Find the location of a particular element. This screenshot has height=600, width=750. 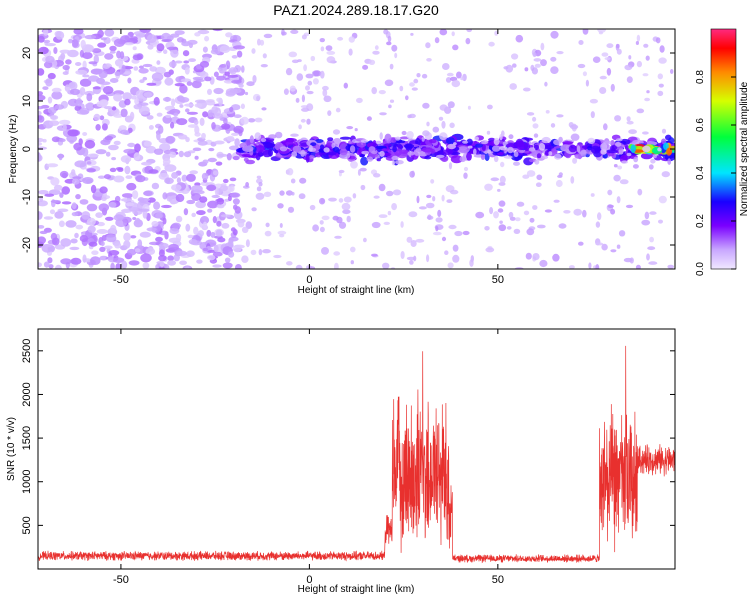

y-tick-label: 2500 is located at coordinates (27, 351).